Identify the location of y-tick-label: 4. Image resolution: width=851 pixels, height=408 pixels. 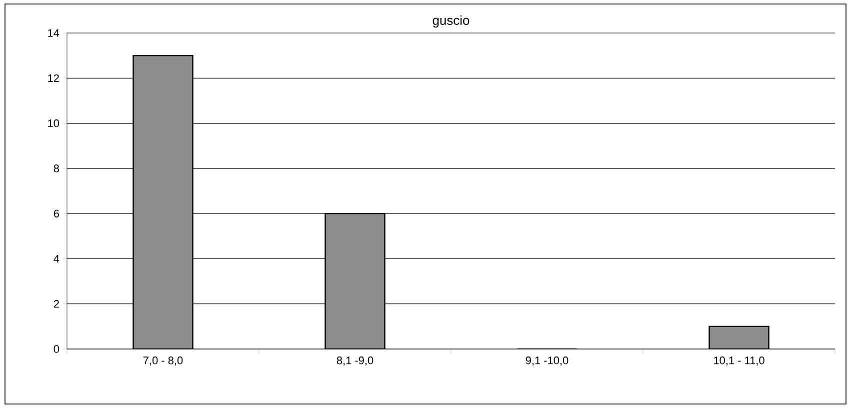
(57, 258).